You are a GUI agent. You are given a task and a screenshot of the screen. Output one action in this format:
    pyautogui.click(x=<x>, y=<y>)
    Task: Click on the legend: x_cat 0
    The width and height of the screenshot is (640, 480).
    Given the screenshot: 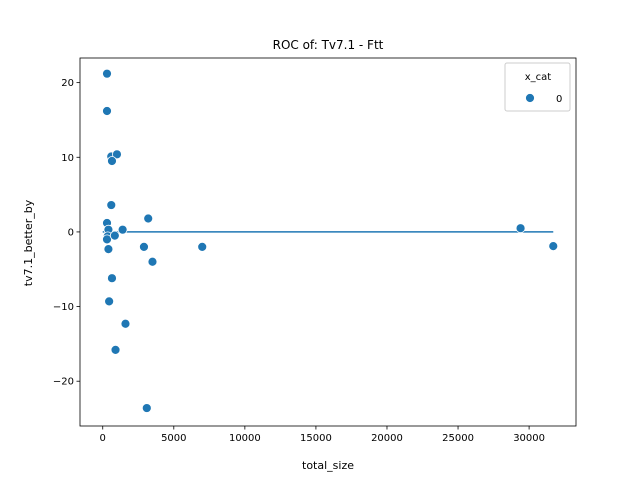 What is the action you would take?
    pyautogui.click(x=537, y=87)
    